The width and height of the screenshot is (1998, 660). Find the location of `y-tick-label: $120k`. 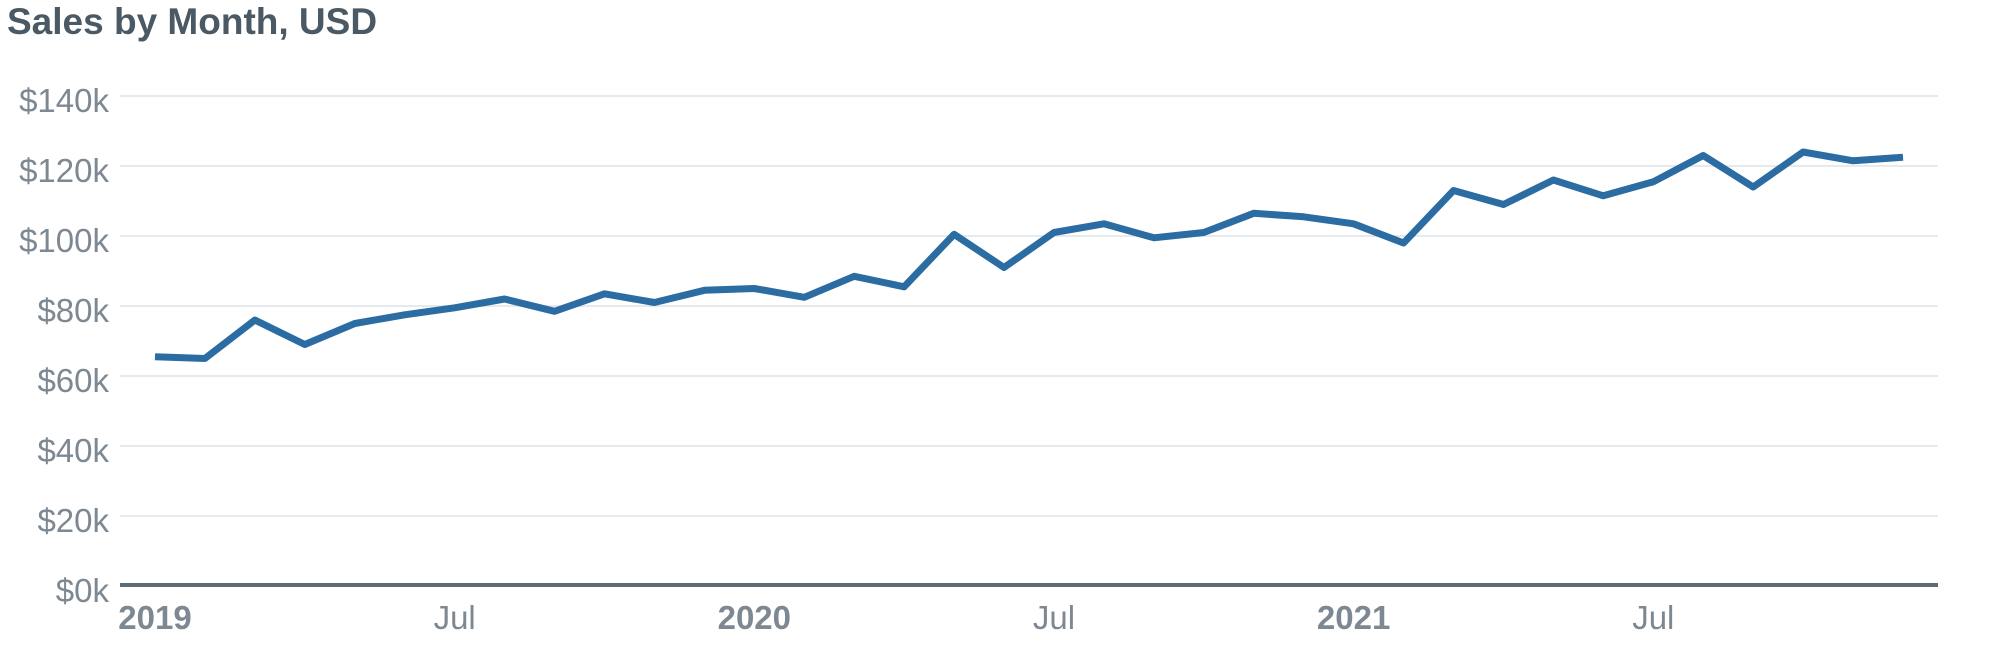

y-tick-label: $120k is located at coordinates (64, 170).